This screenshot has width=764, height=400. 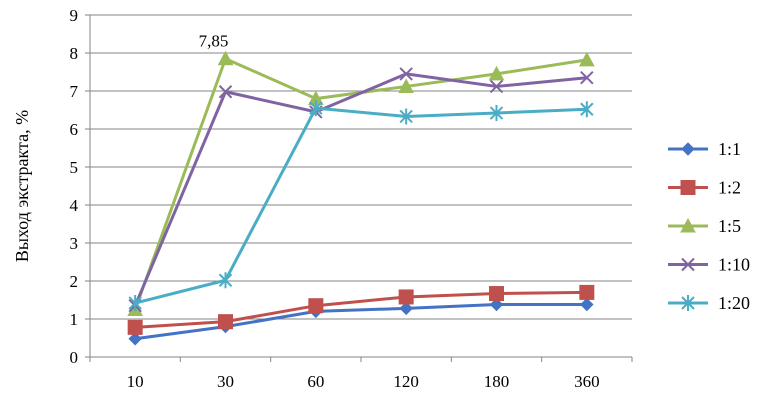 What do you see at coordinates (225, 381) in the screenshot?
I see `x-tick-label: 30` at bounding box center [225, 381].